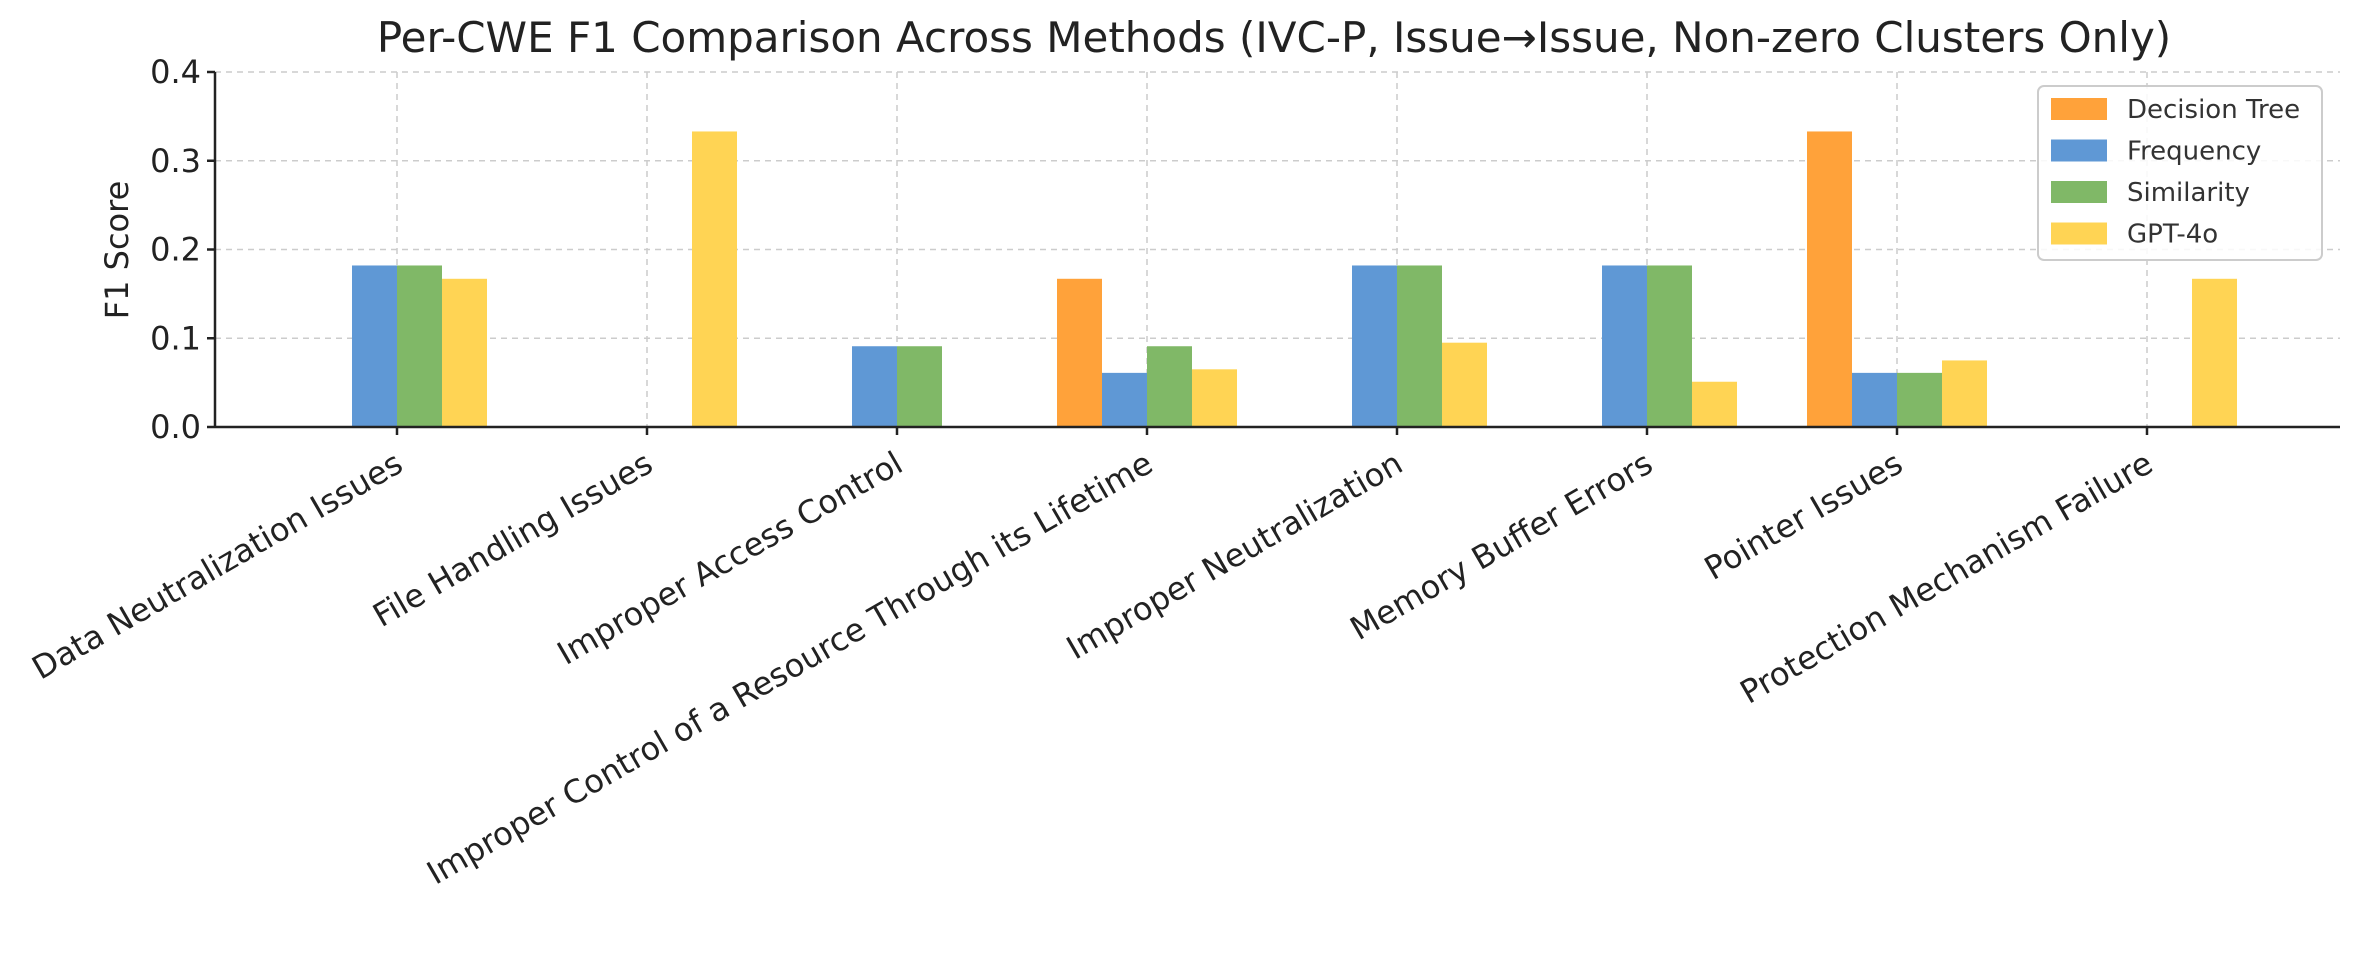 This screenshot has width=2356, height=980. What do you see at coordinates (2188, 193) in the screenshot?
I see `legend-label: Similarity` at bounding box center [2188, 193].